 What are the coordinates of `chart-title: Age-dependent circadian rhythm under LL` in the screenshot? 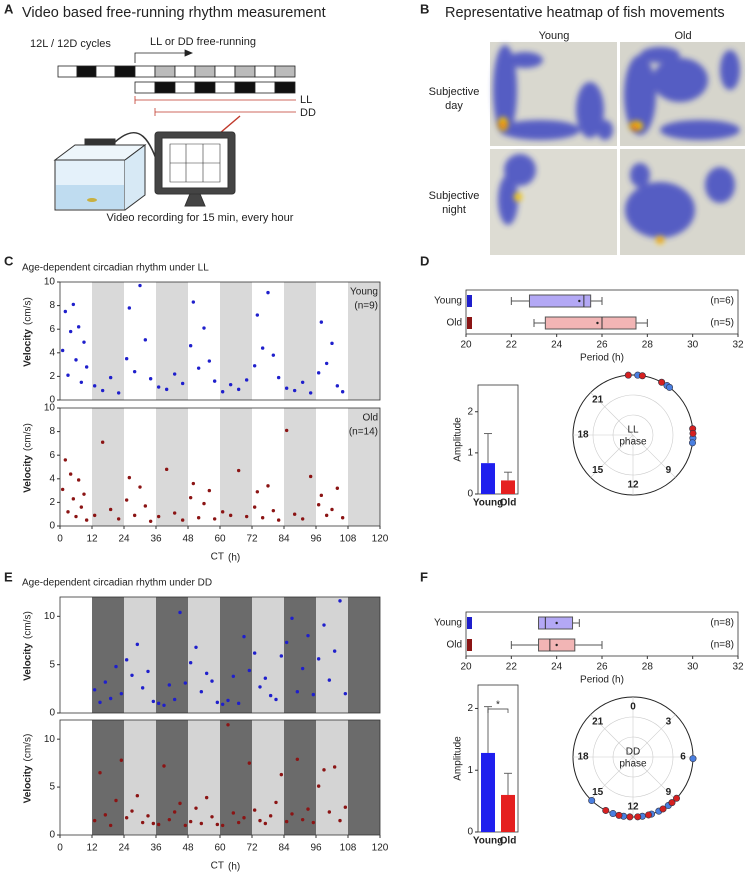 It's located at (115, 268).